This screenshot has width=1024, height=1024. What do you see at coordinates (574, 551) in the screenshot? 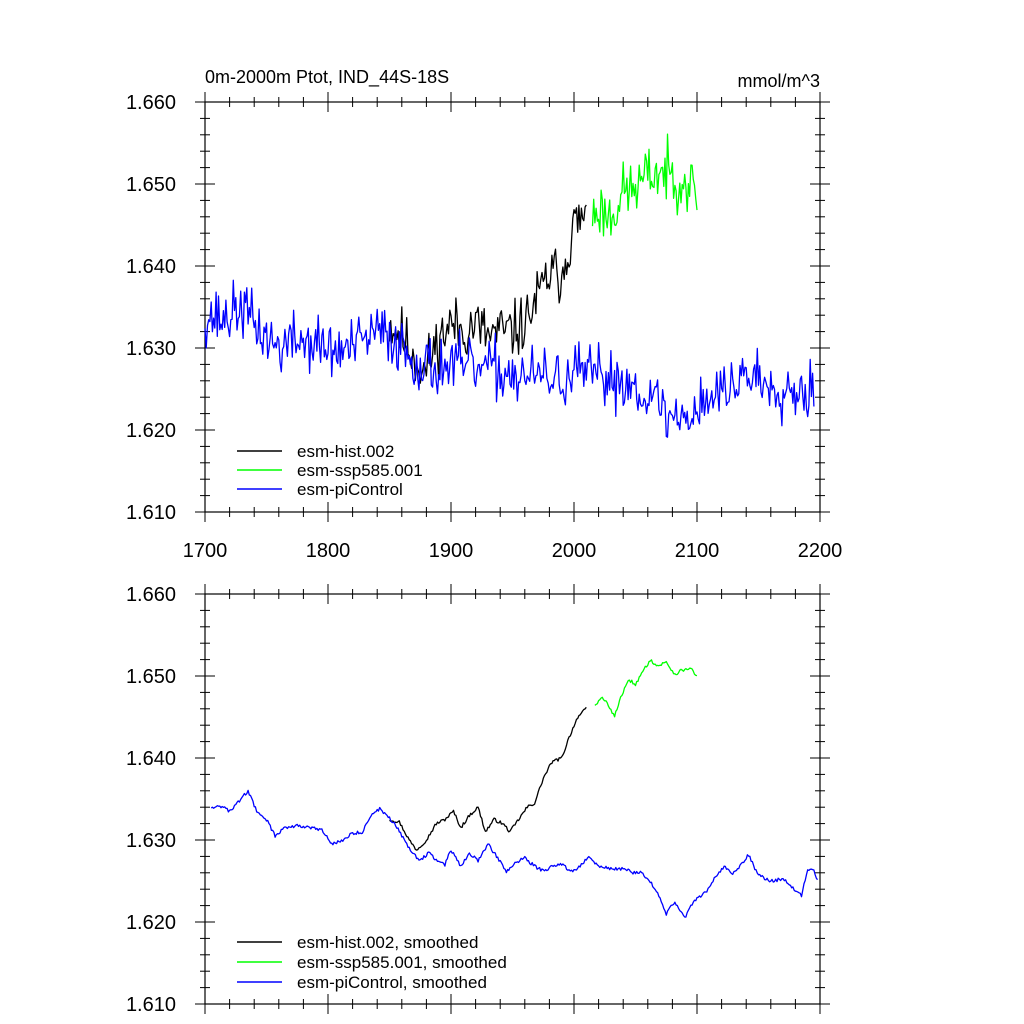
I see `x-tick-label: 2000` at bounding box center [574, 551].